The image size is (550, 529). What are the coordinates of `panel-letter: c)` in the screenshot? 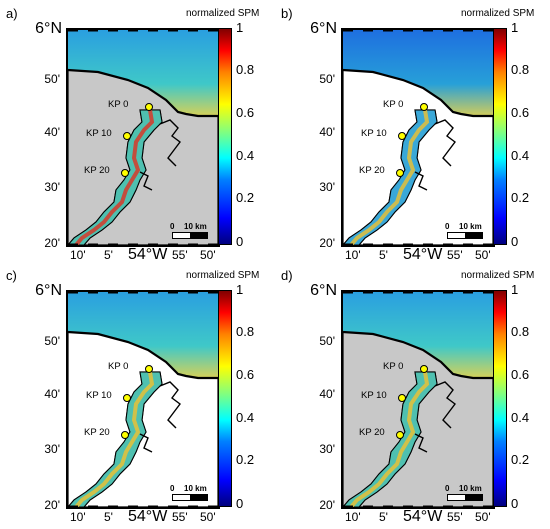 It's located at (11, 275).